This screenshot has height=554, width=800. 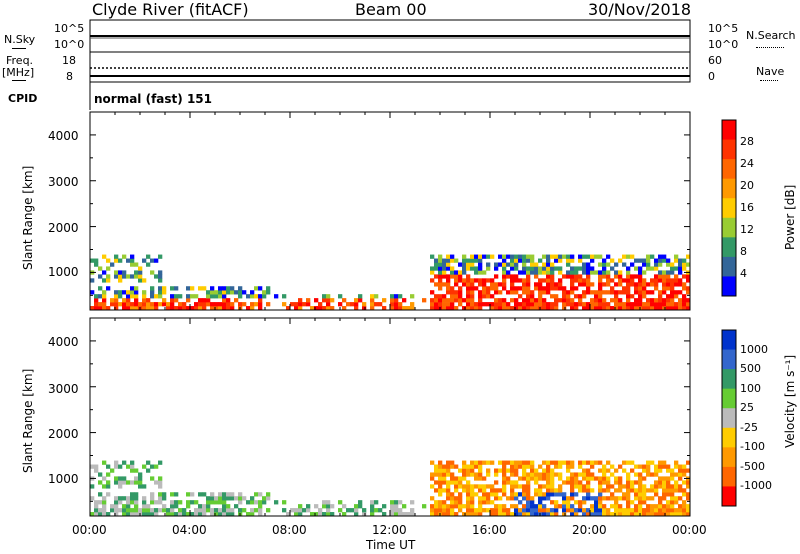 What do you see at coordinates (63, 228) in the screenshot?
I see `power-ytick-2000: 2000` at bounding box center [63, 228].